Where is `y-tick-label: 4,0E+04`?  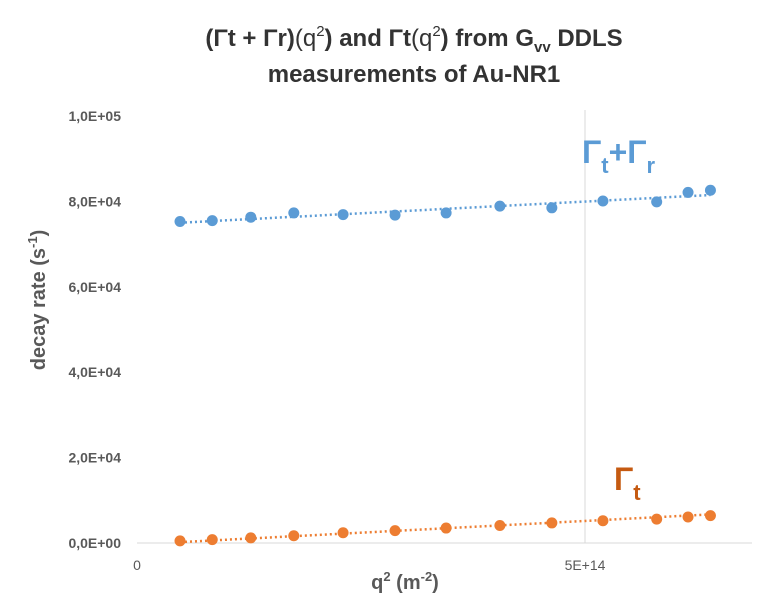
y-tick-label: 4,0E+04 is located at coordinates (94, 372).